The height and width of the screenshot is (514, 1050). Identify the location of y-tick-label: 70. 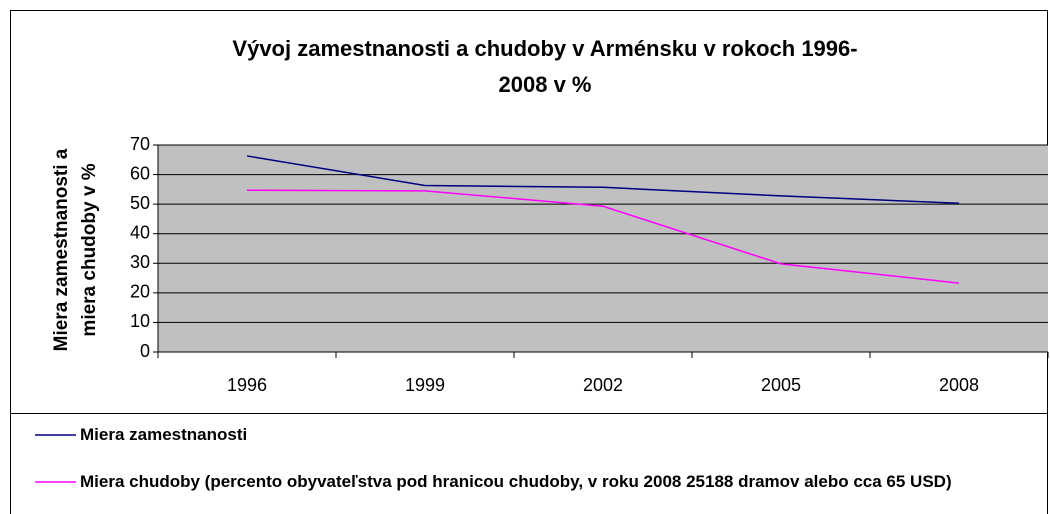
(140, 144).